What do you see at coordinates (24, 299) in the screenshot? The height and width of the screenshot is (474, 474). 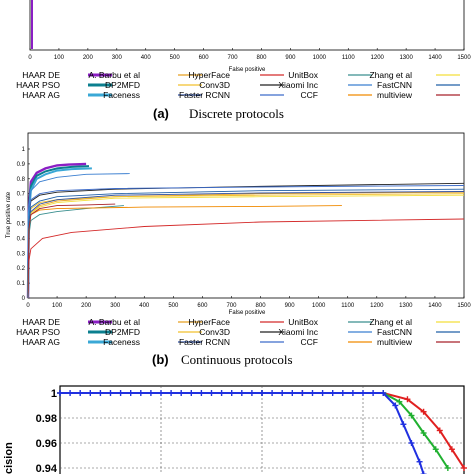 I see `panel-b-y-tick-label: 0` at bounding box center [24, 299].